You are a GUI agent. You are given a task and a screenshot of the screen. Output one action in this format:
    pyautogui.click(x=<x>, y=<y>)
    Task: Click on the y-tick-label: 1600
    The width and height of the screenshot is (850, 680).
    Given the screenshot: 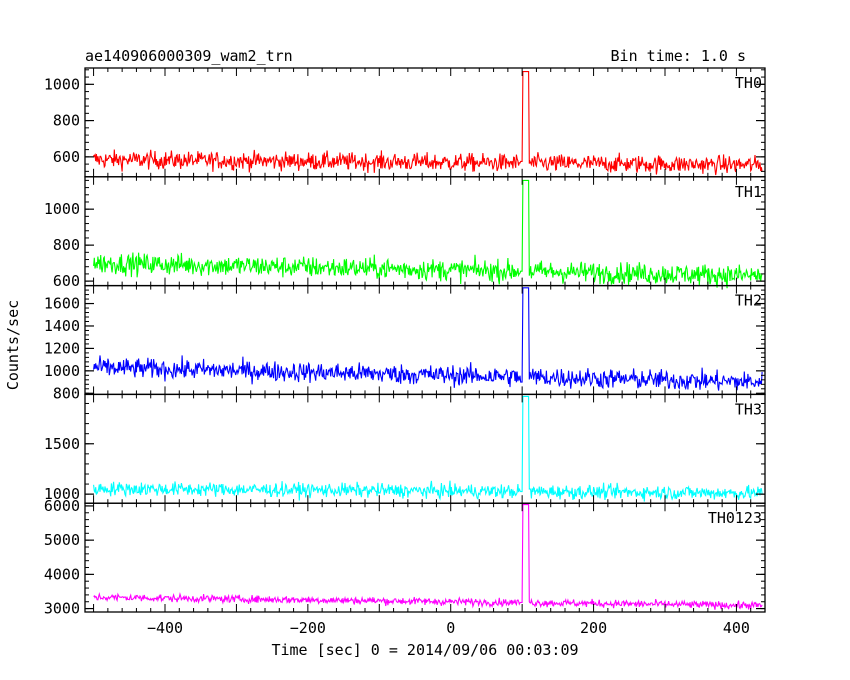 What is the action you would take?
    pyautogui.click(x=62, y=304)
    